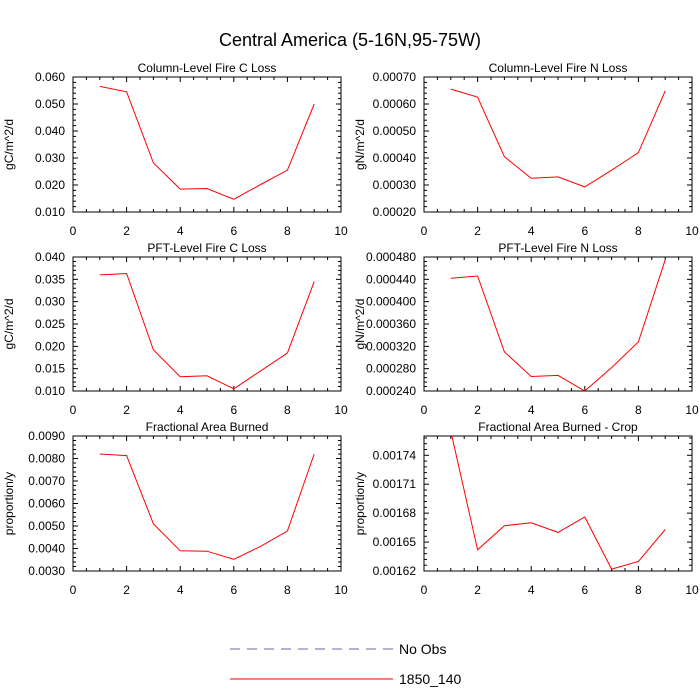 The width and height of the screenshot is (700, 700). What do you see at coordinates (46, 436) in the screenshot?
I see `y-tick-label: 0.0090` at bounding box center [46, 436].